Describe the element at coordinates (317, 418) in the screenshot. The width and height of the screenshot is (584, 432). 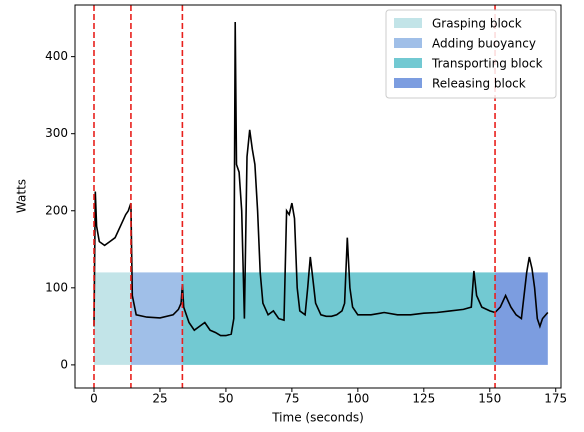
I see `x-axis-label: Time (seconds)` at that location.